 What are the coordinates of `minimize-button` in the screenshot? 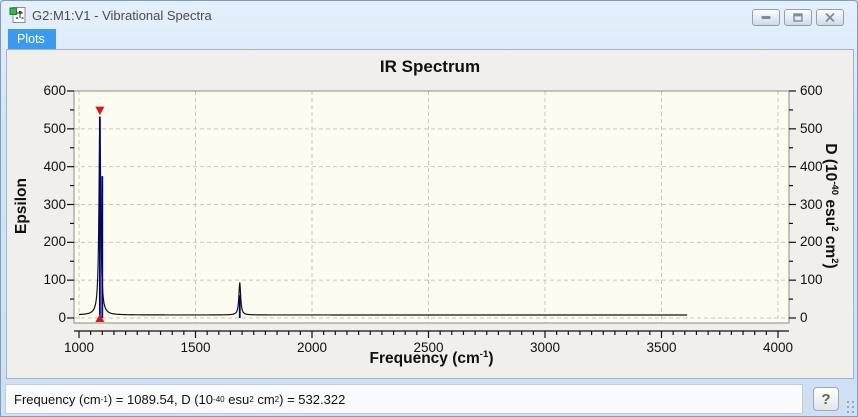 It's located at (766, 17).